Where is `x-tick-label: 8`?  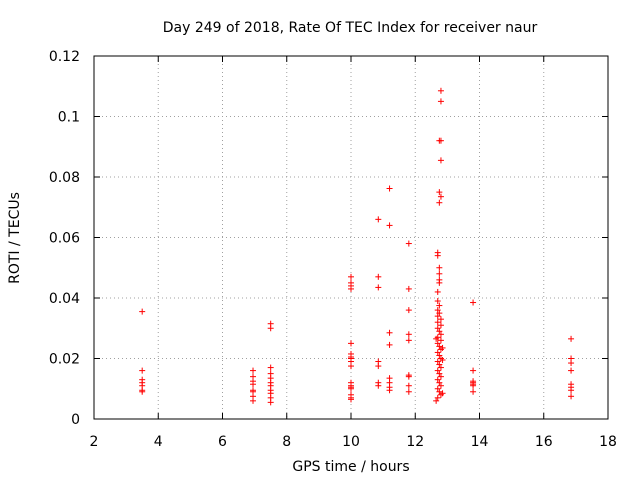
x-tick-label: 8 is located at coordinates (286, 442).